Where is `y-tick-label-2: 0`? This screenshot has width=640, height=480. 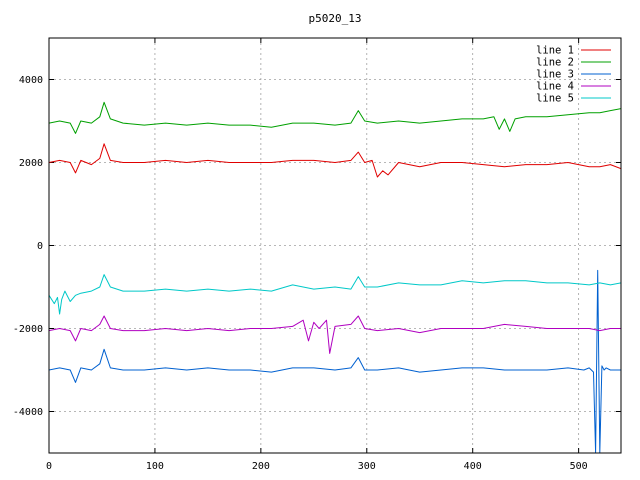
y-tick-label-2: 0 is located at coordinates (40, 246).